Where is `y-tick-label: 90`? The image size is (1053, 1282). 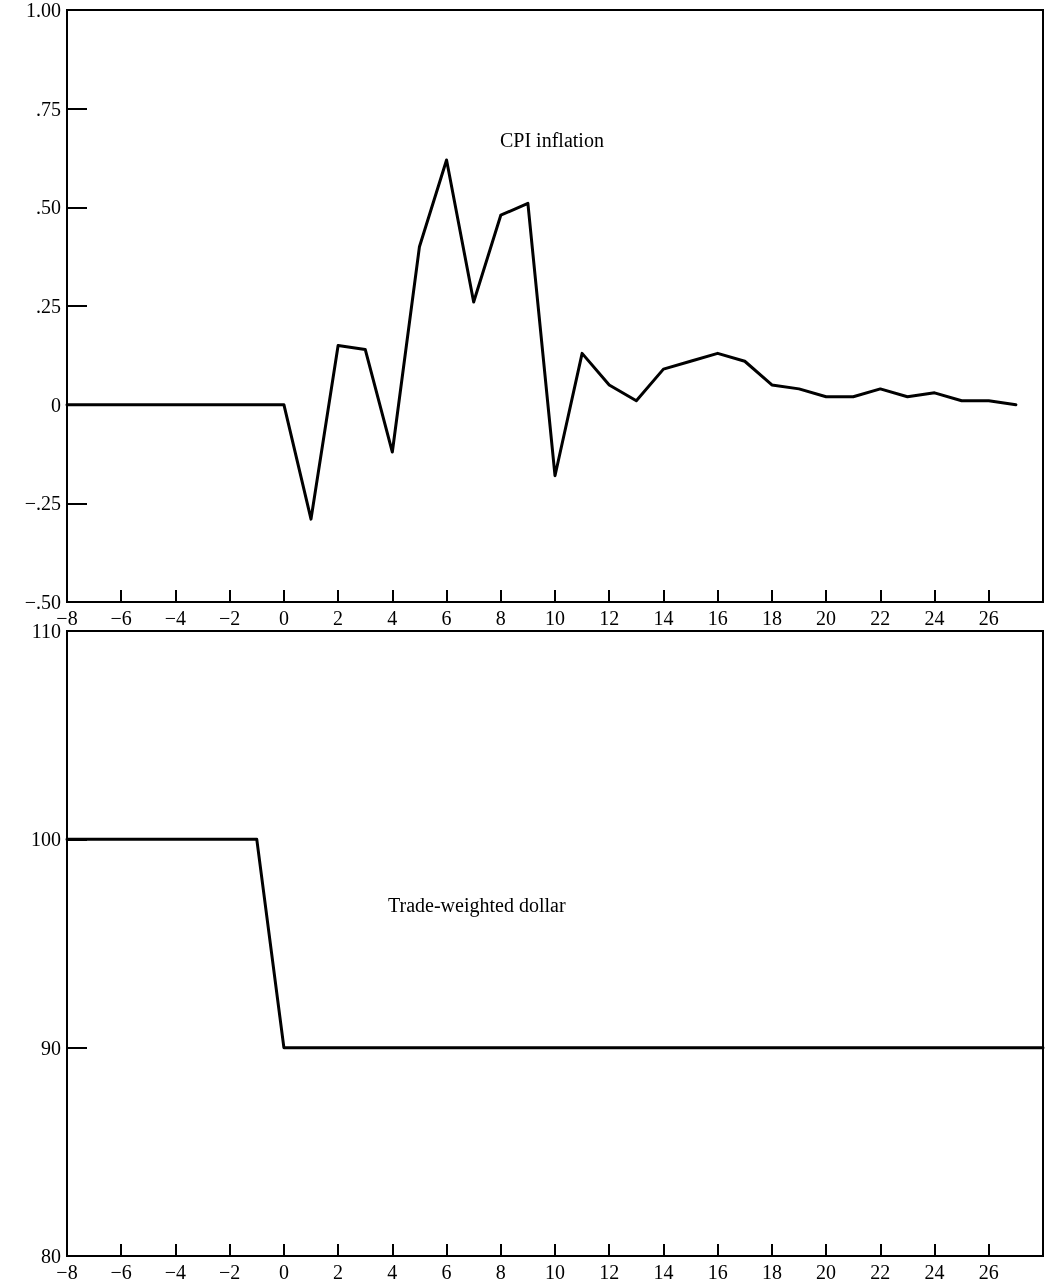
y-tick-label: 90 is located at coordinates (51, 1047).